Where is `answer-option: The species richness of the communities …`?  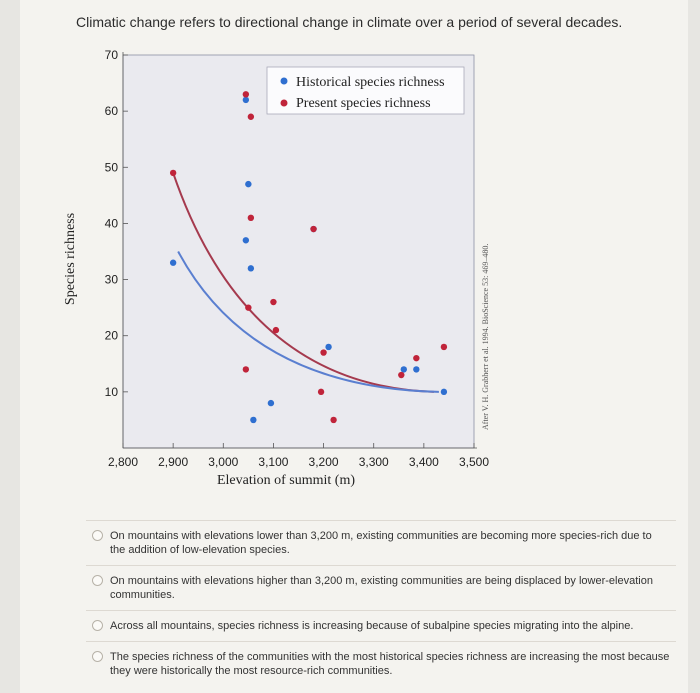
answer-option: The species richness of the communities … is located at coordinates (381, 663).